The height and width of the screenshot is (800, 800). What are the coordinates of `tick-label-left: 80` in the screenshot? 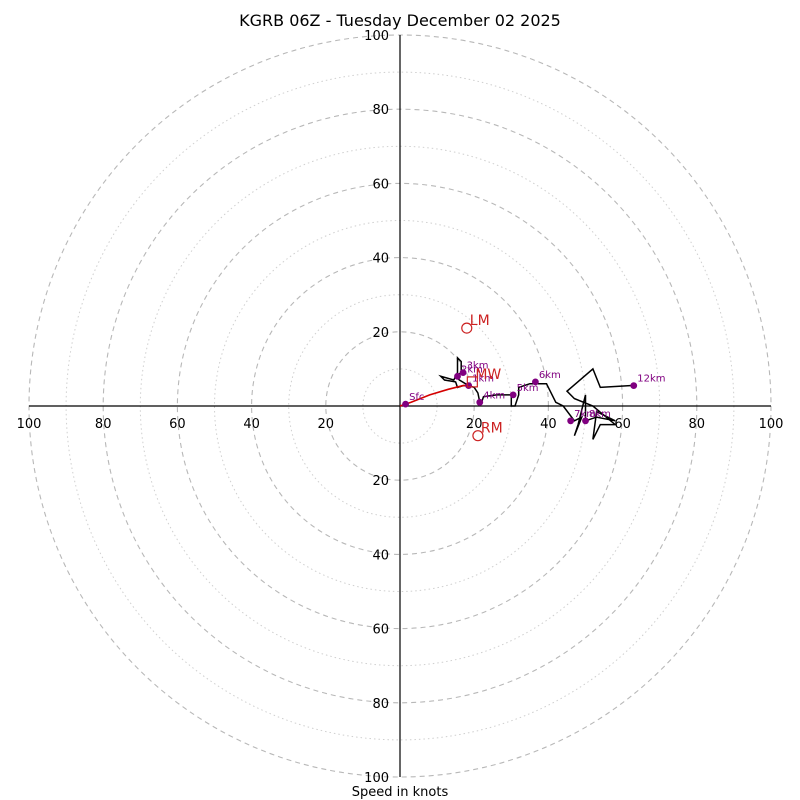 It's located at (103, 424).